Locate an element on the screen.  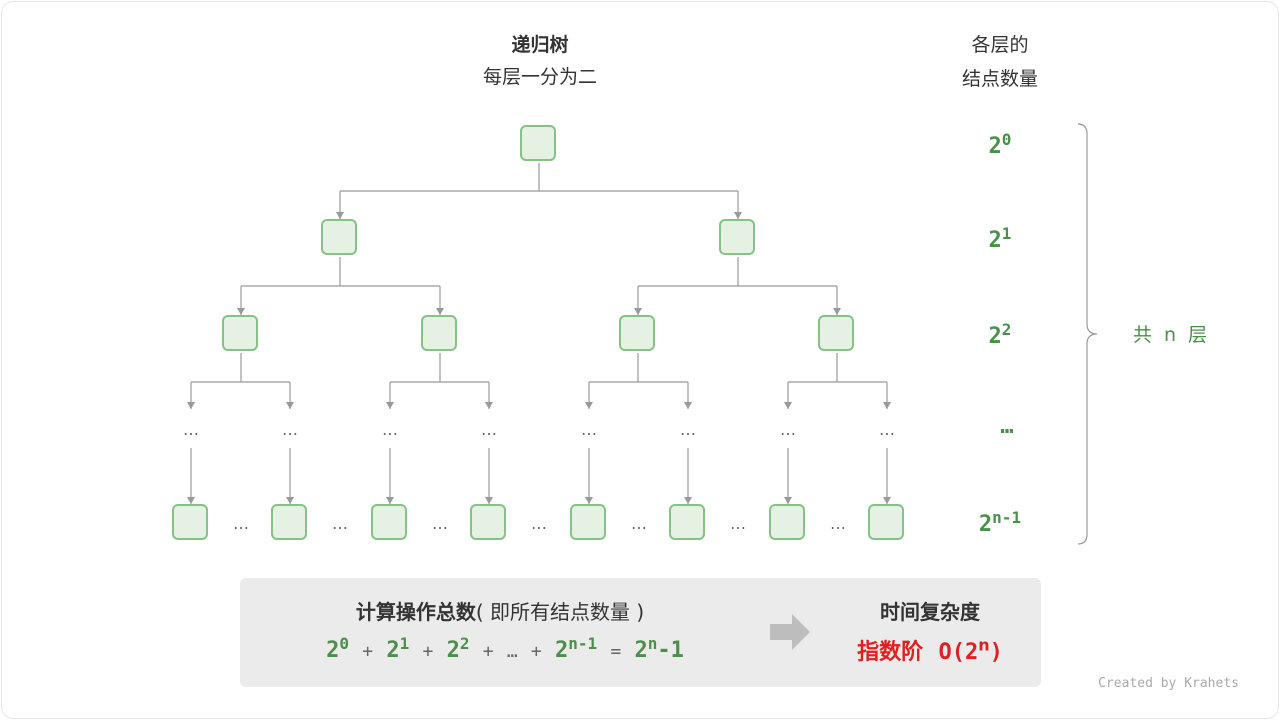
complexity-value: 指数阶 O(2n) is located at coordinates (930, 650).